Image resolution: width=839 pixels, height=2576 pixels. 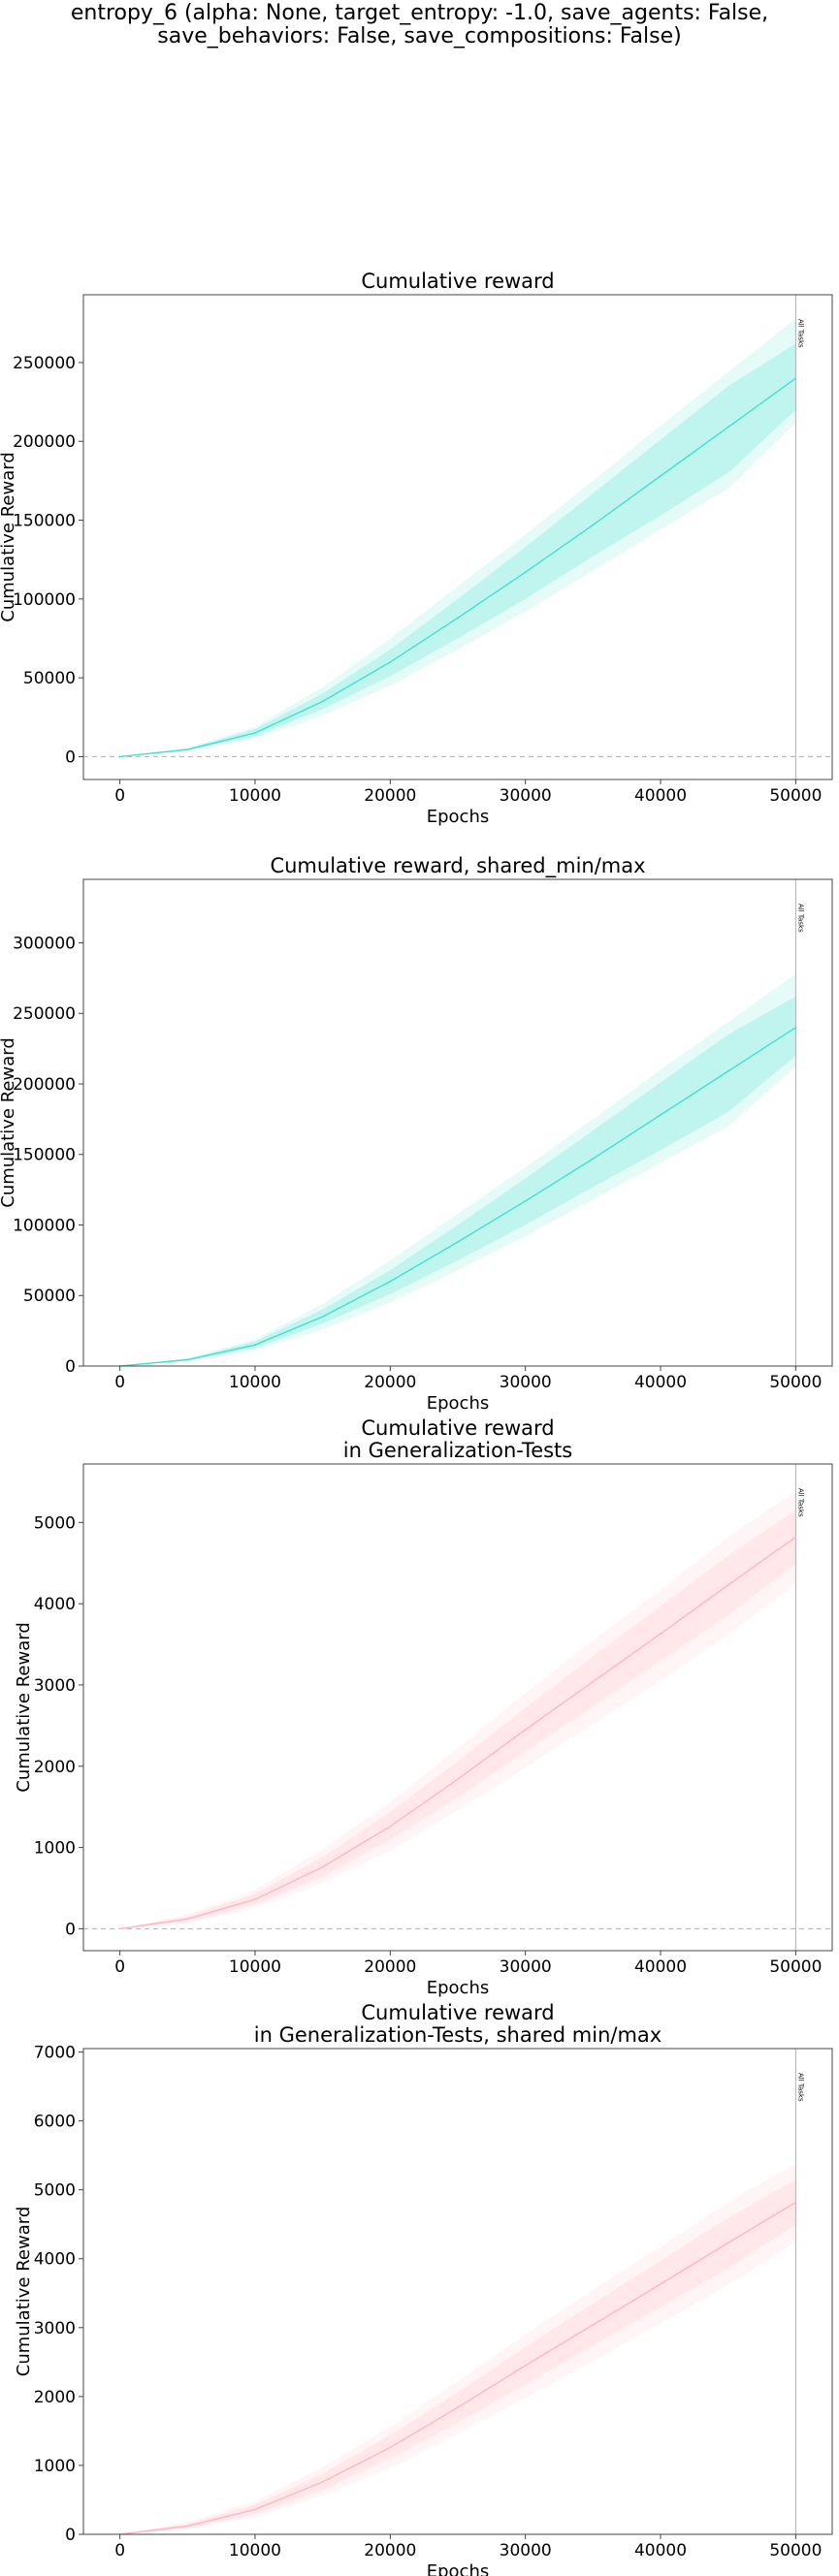 I want to click on x-tick-label: 10000, so click(x=255, y=1382).